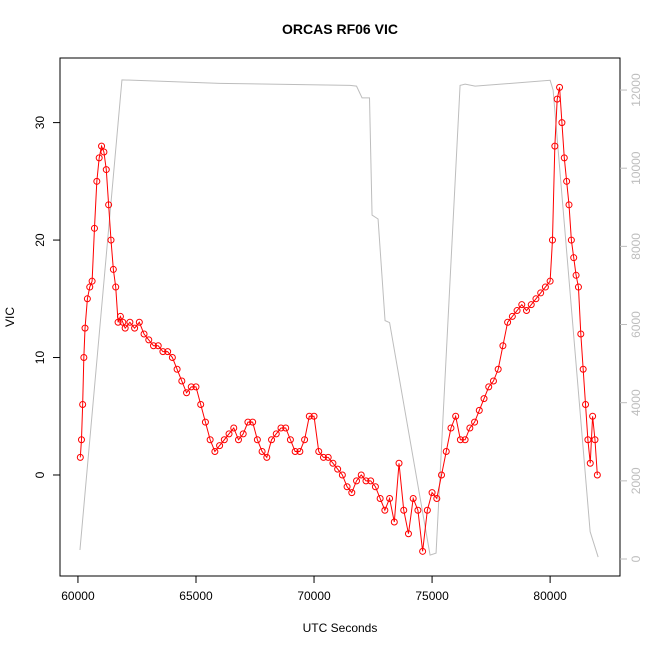 The width and height of the screenshot is (650, 650). What do you see at coordinates (636, 480) in the screenshot?
I see `y2-tick-label: 2000` at bounding box center [636, 480].